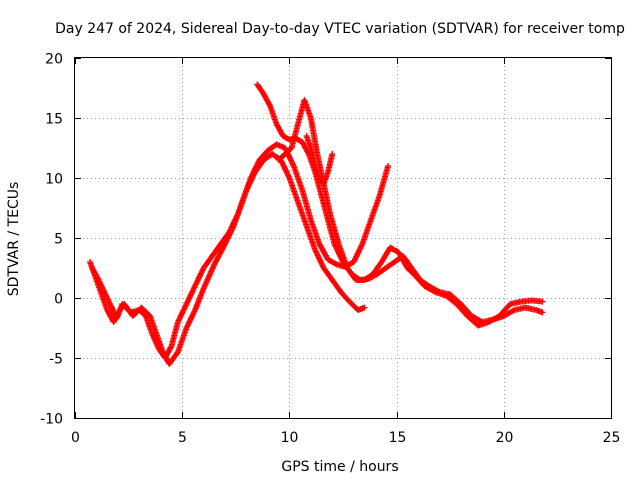 This screenshot has height=480, width=640. Describe the element at coordinates (54, 60) in the screenshot. I see `y-tick-label: 20` at that location.